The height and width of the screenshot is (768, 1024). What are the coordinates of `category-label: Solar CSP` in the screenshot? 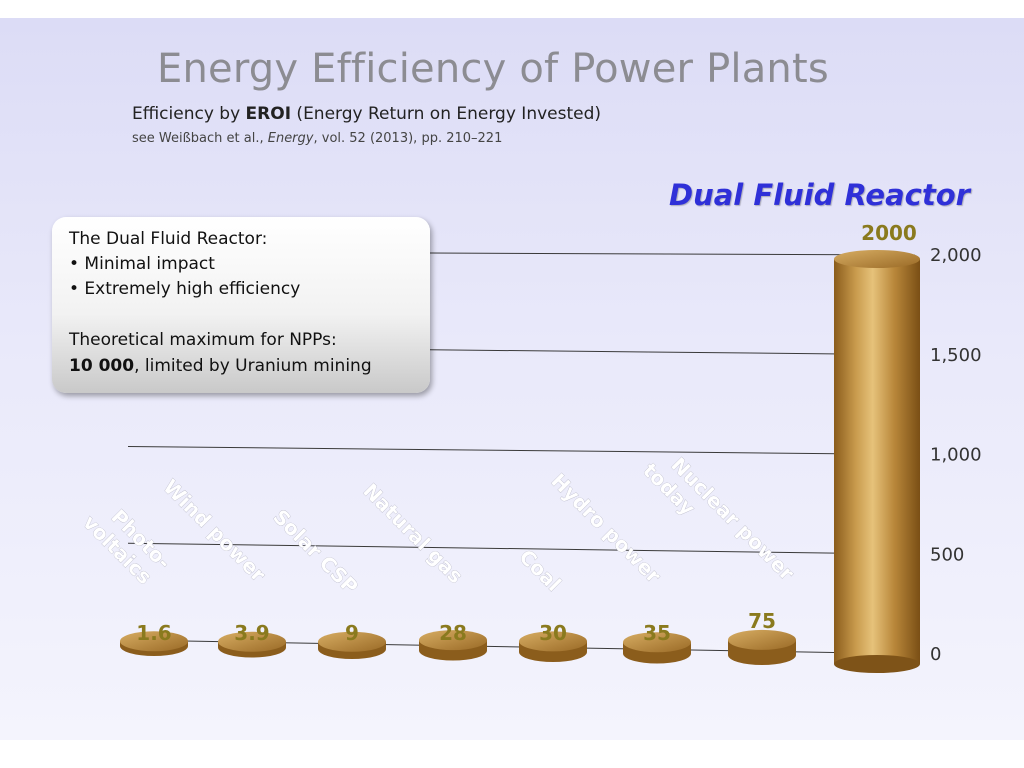 It's located at (315, 552).